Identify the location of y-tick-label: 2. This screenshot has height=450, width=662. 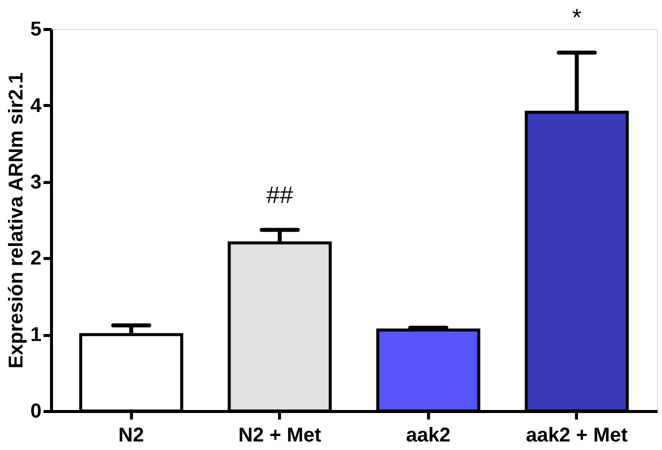
(36, 259).